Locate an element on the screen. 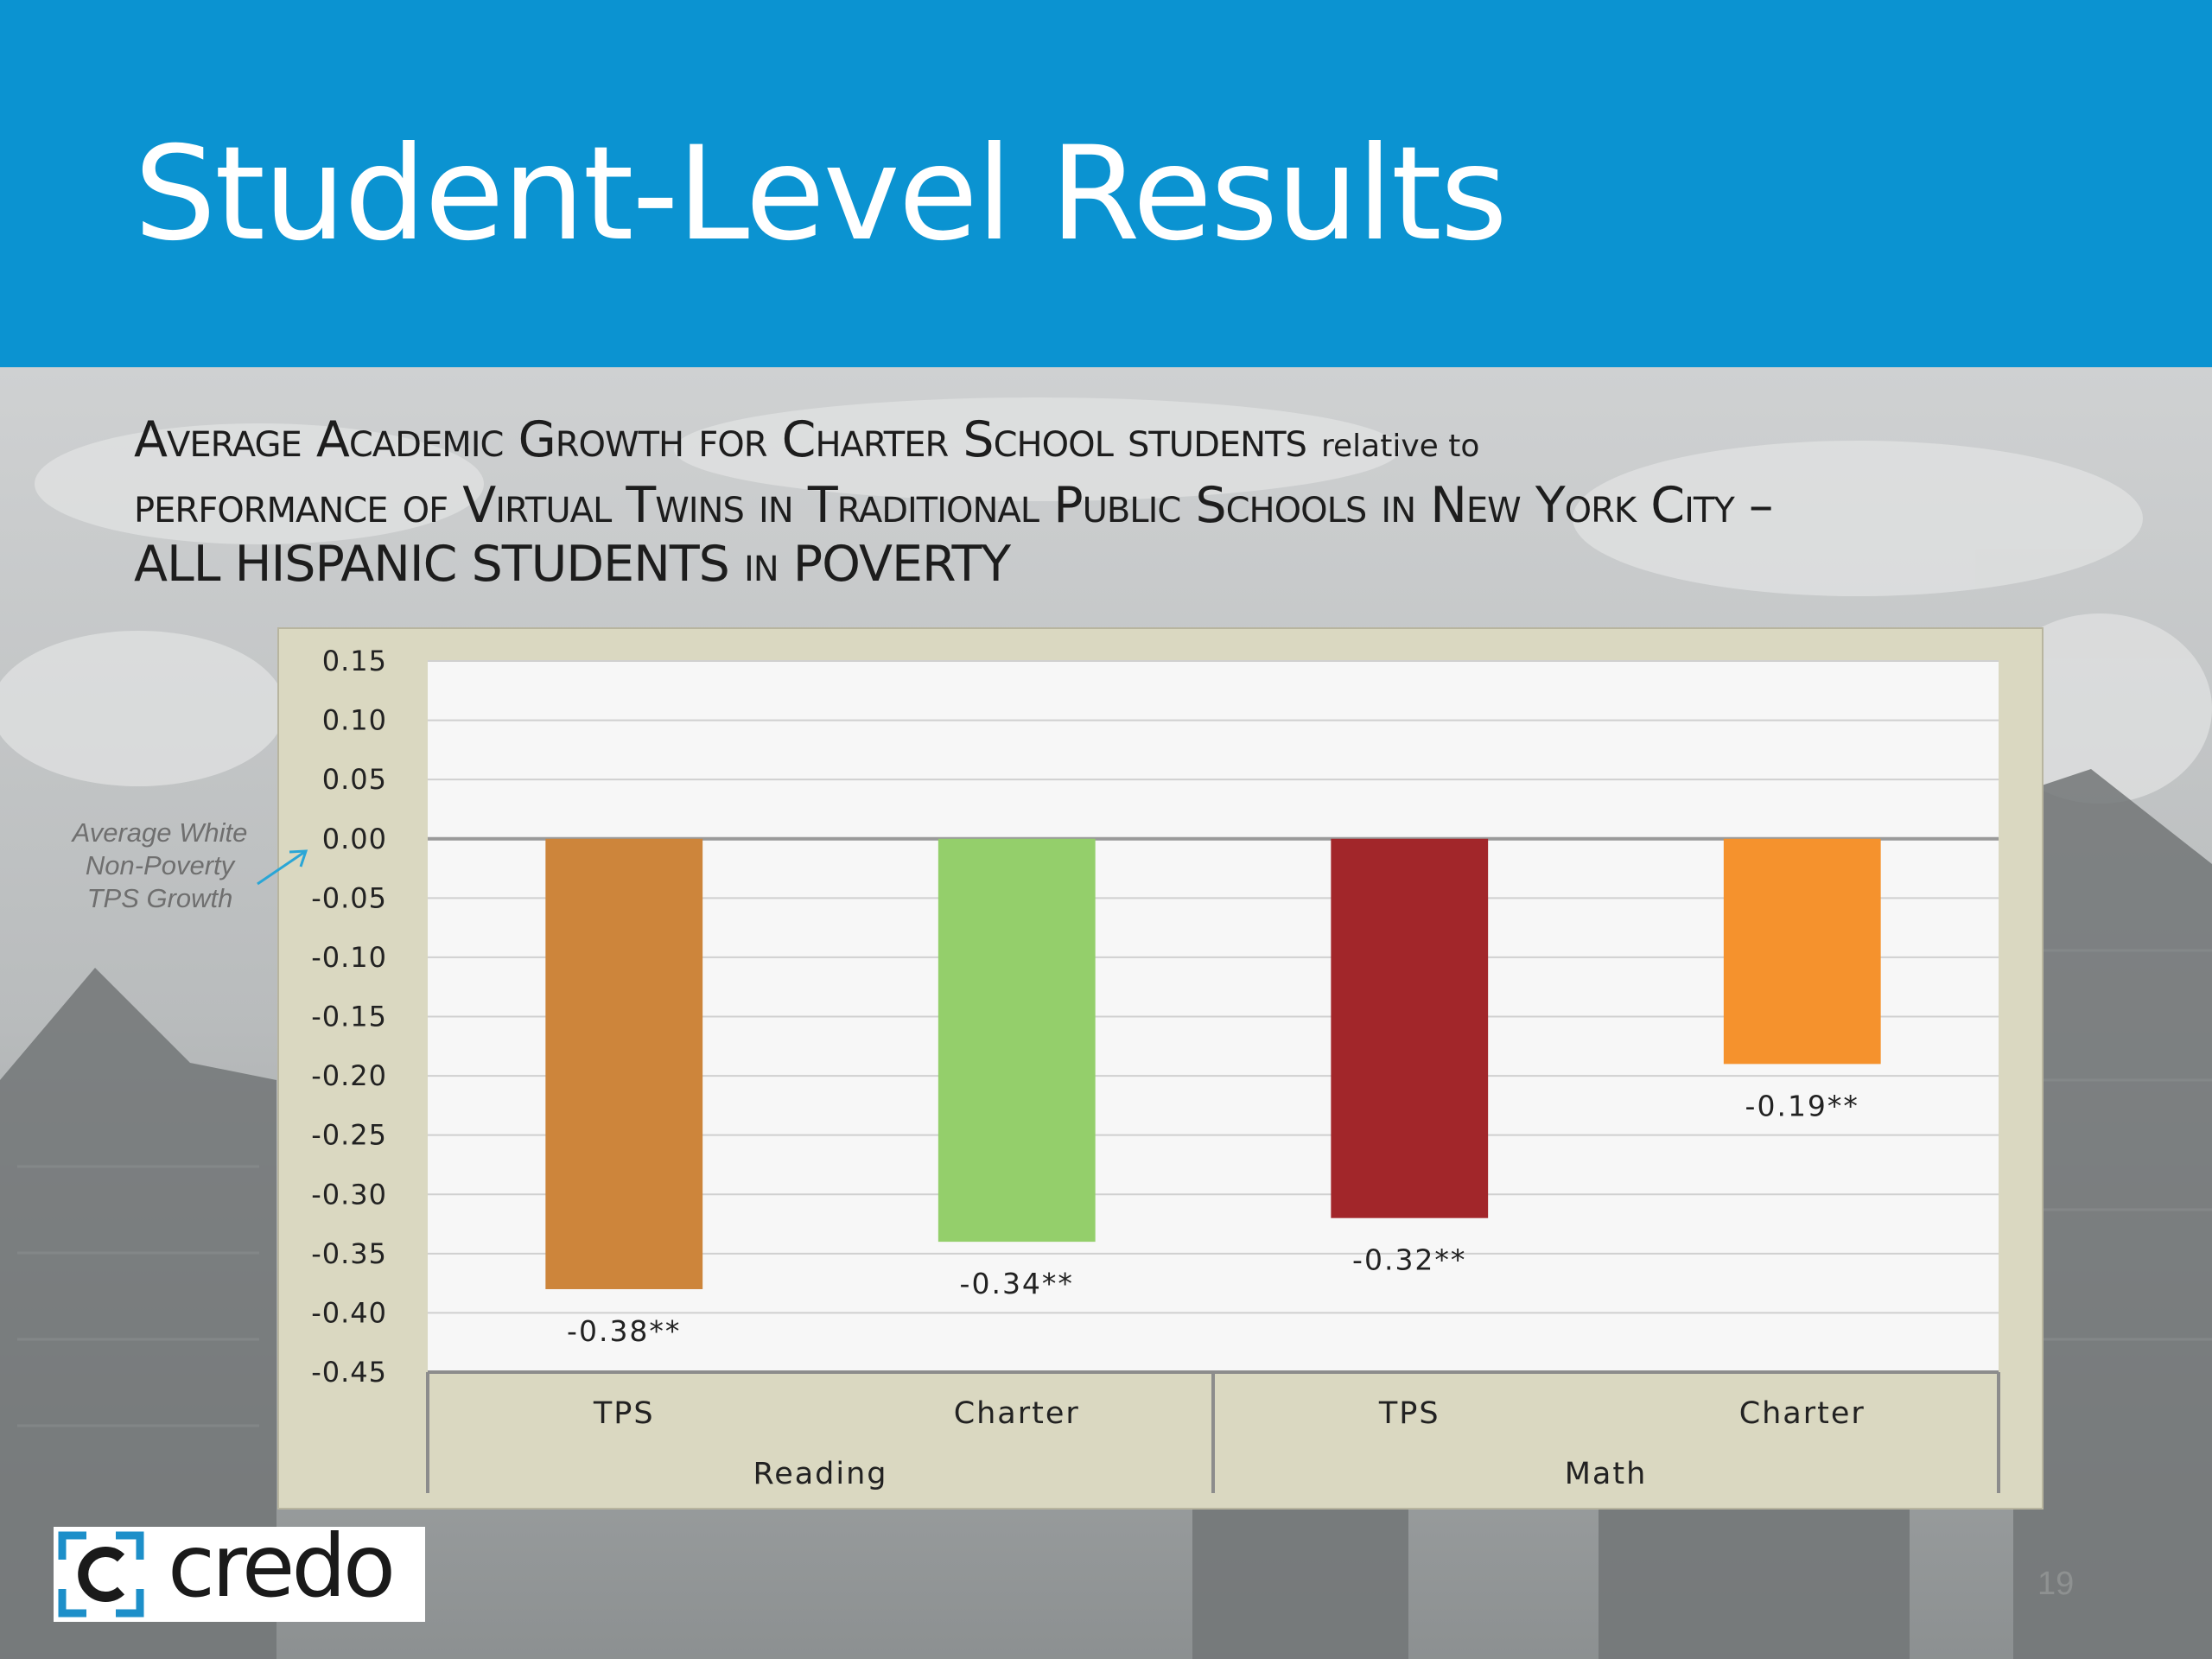 The image size is (2212, 1659). subtitle-run: ew is located at coordinates (1500, 506).